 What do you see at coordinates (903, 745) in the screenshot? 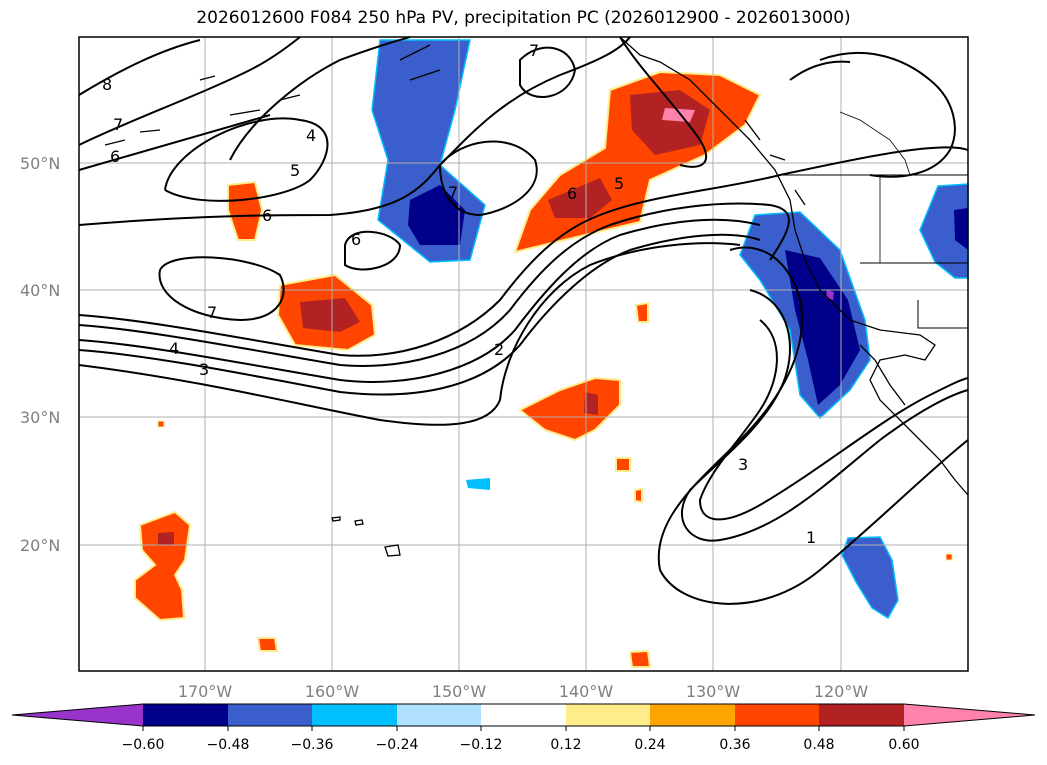
I see `colorbar-tick-label: 0.60` at bounding box center [903, 745].